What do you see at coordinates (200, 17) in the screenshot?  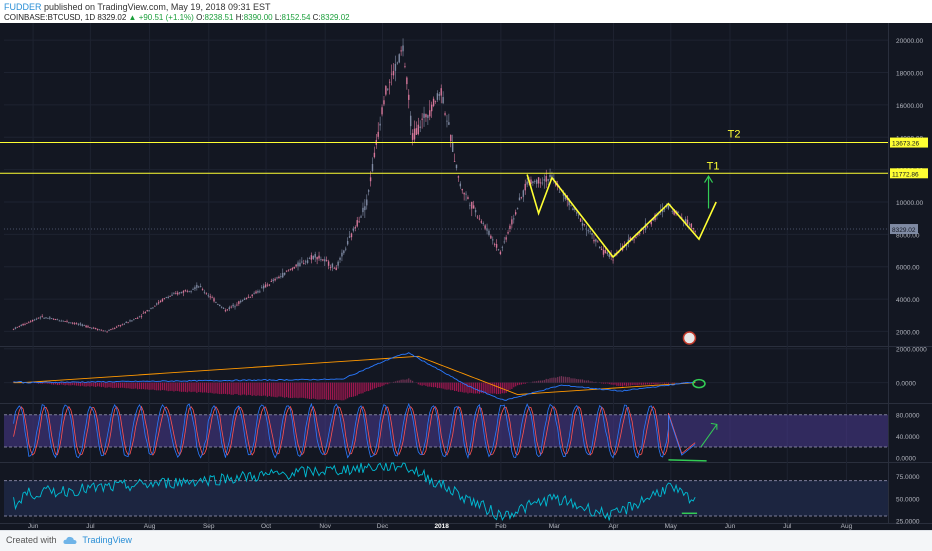 I see `open-label: O:` at bounding box center [200, 17].